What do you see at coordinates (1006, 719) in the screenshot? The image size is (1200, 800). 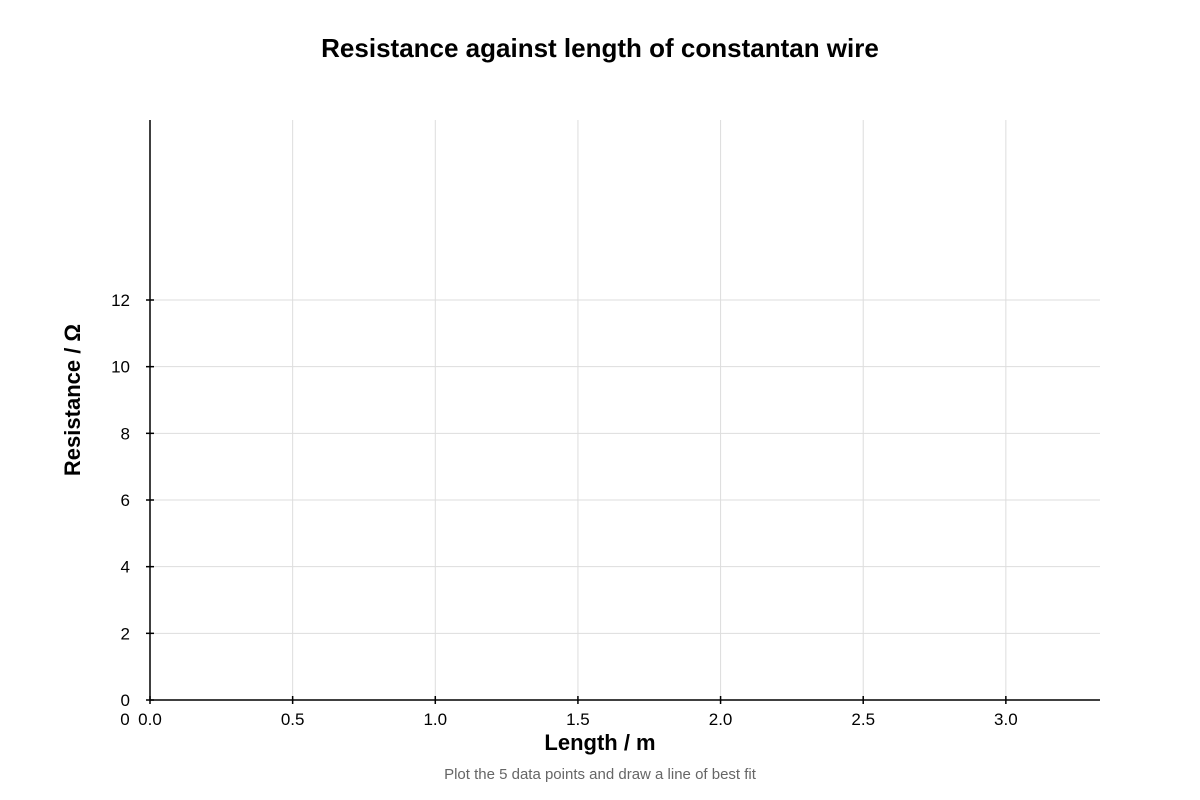 I see `x-tick-label: 3.0` at bounding box center [1006, 719].